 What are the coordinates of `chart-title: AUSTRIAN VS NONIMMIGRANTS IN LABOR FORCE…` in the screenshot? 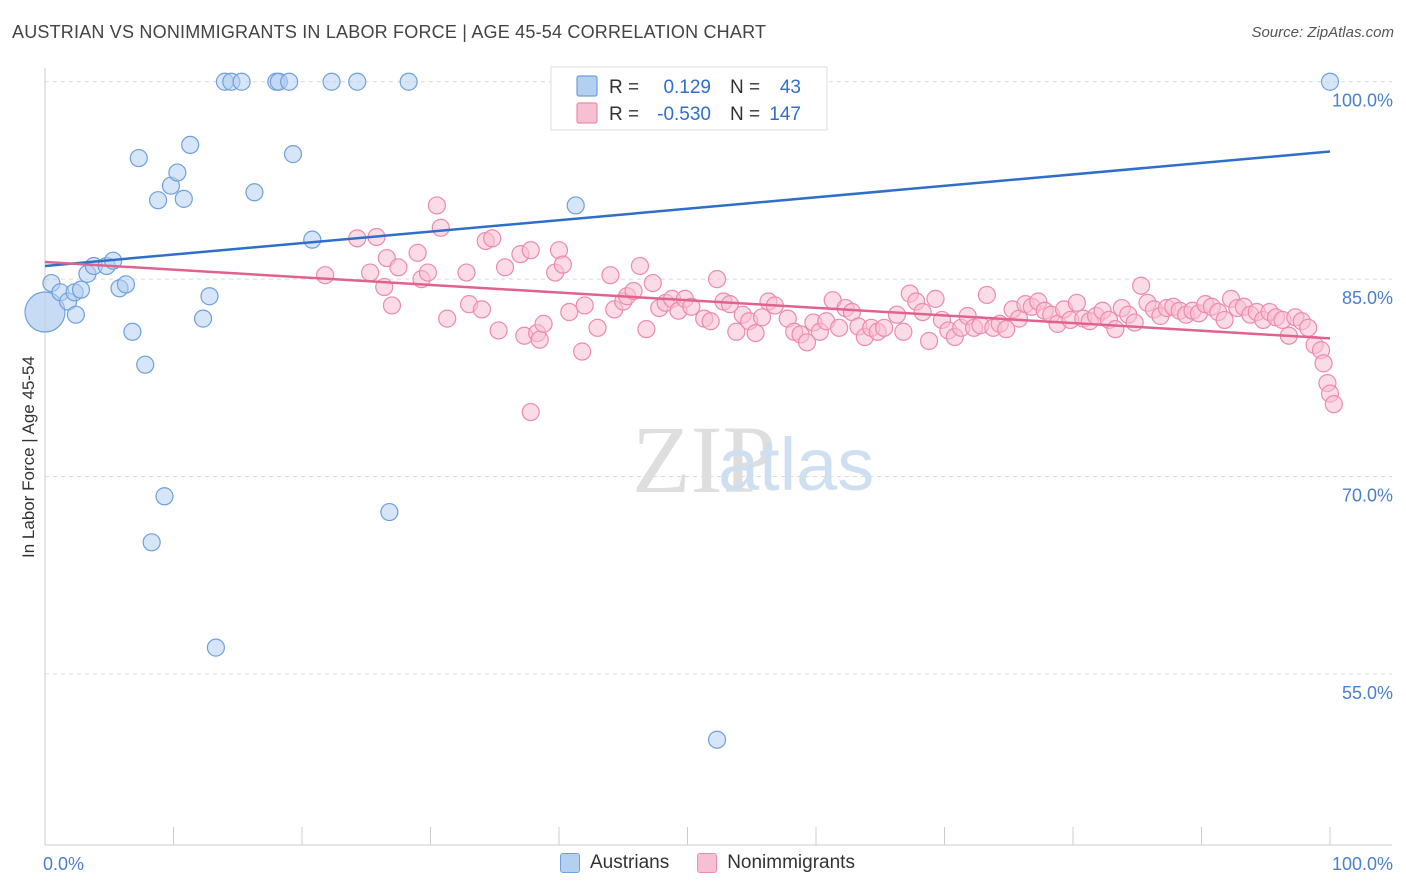 It's located at (389, 32).